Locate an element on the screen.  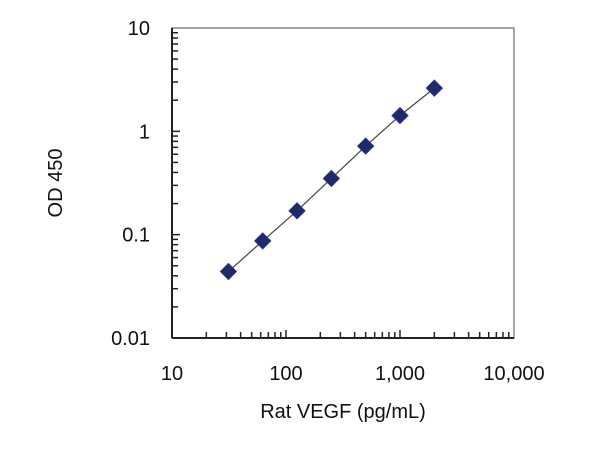
x-tick-label: 100 is located at coordinates (285, 374).